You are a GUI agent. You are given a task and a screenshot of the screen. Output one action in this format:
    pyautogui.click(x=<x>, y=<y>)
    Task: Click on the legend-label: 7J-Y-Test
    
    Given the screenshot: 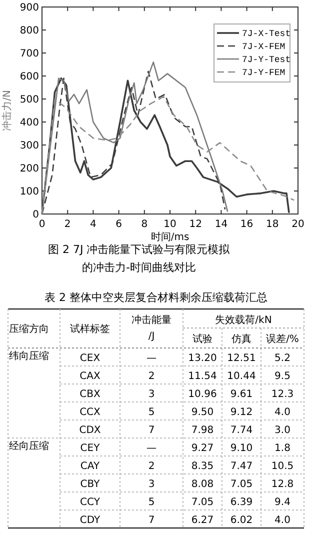 What is the action you would take?
    pyautogui.click(x=266, y=60)
    